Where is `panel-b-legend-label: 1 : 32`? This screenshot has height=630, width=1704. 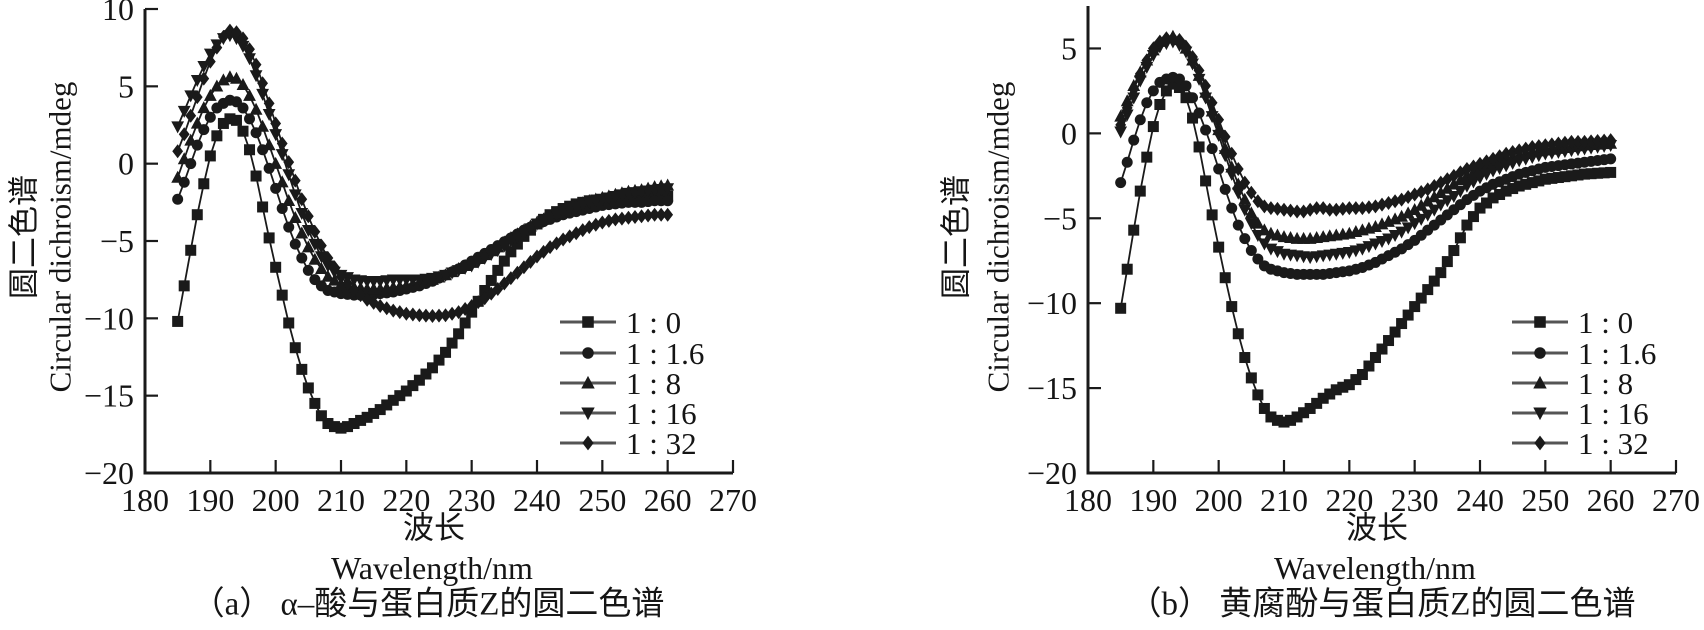
panel-b-legend-label: 1 : 32 is located at coordinates (1613, 443).